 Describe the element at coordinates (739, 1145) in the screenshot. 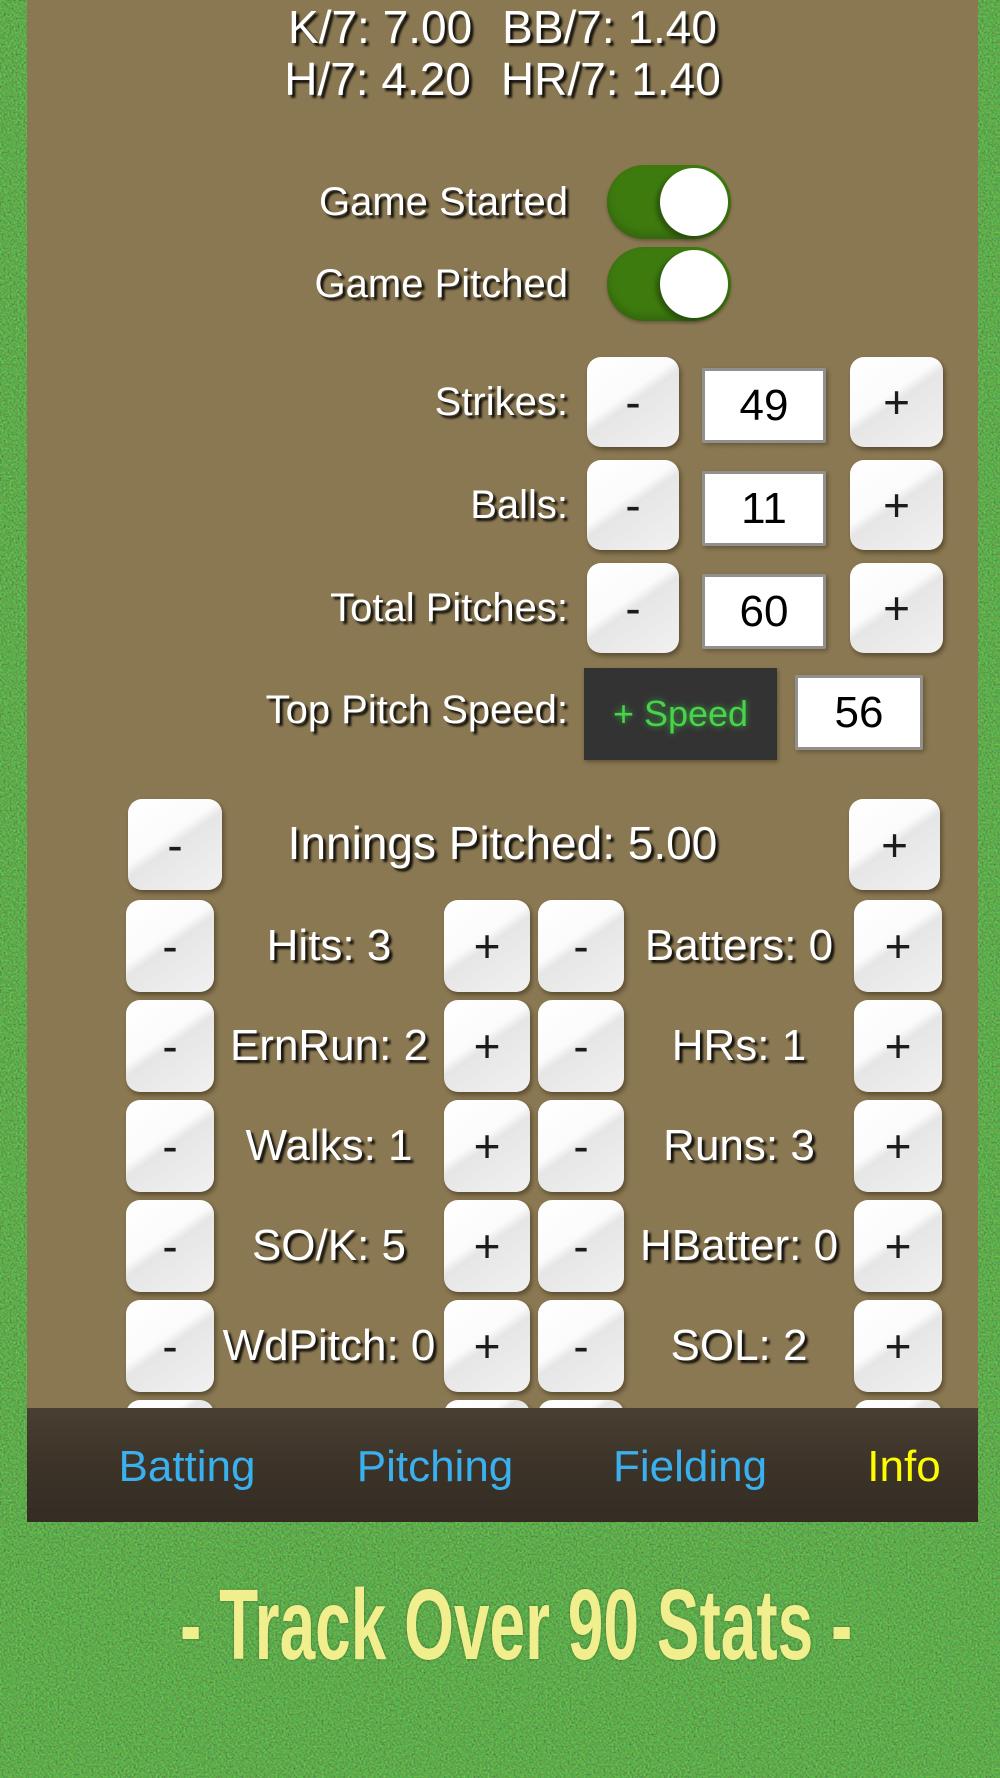

I see `runs-label: Runs: 3` at that location.